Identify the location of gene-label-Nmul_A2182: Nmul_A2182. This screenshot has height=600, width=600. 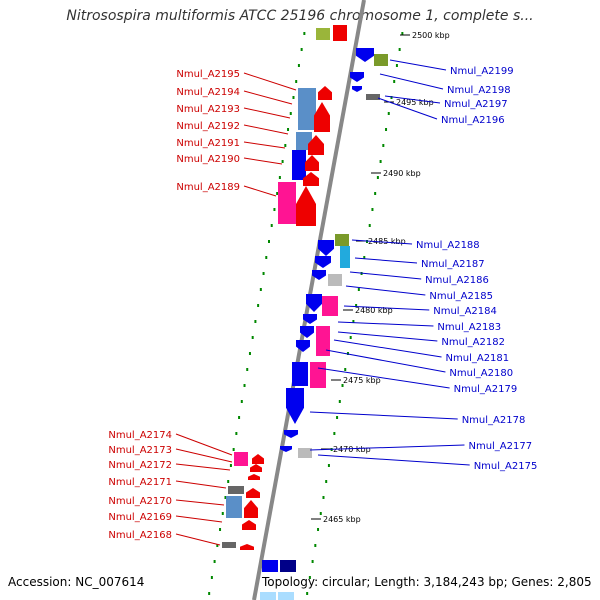
(473, 342).